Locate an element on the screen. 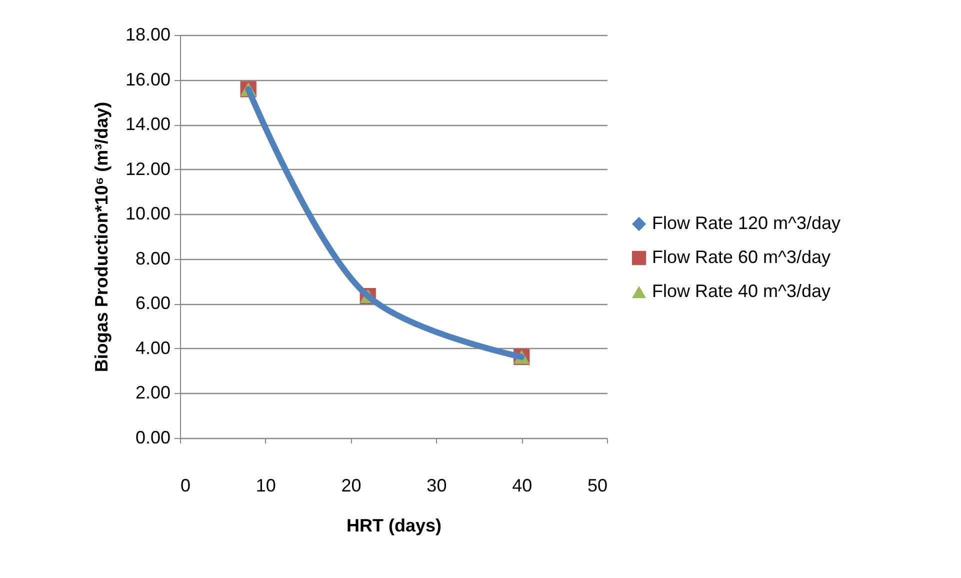  x-tick-label: 20 is located at coordinates (351, 486).